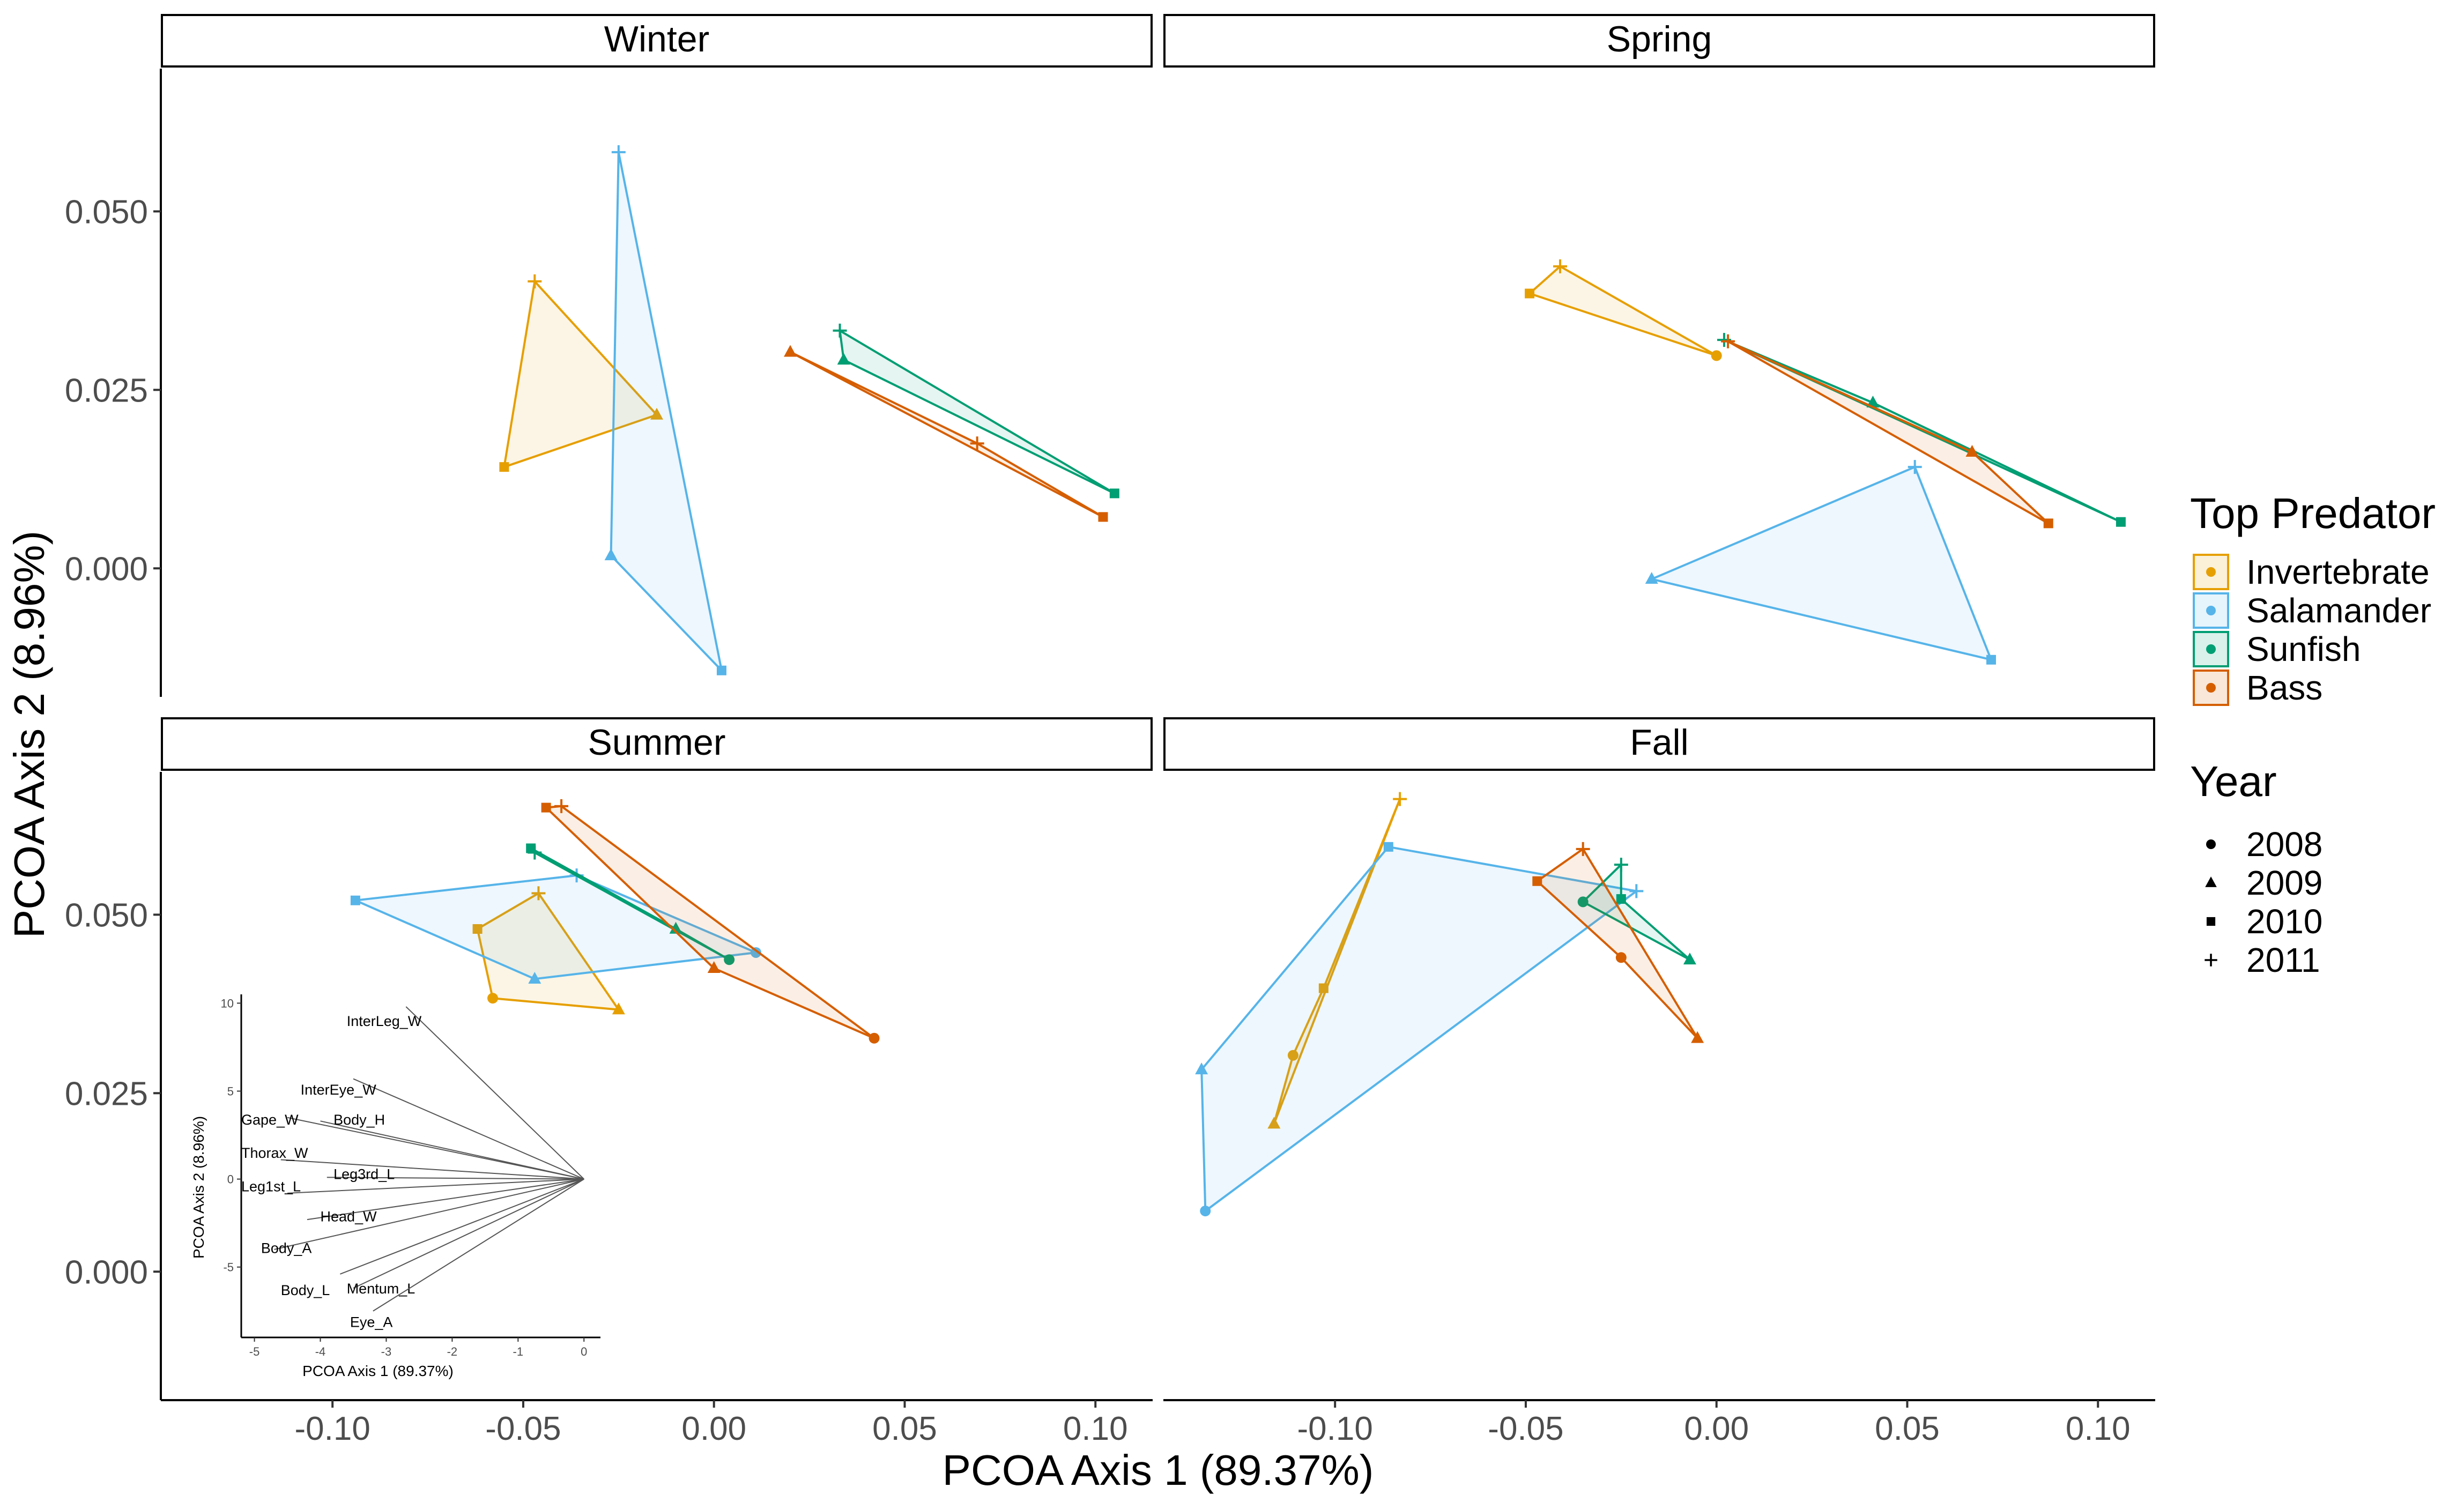 Image resolution: width=2464 pixels, height=1502 pixels. What do you see at coordinates (584, 1351) in the screenshot?
I see `inset-x-tick-label: 0` at bounding box center [584, 1351].